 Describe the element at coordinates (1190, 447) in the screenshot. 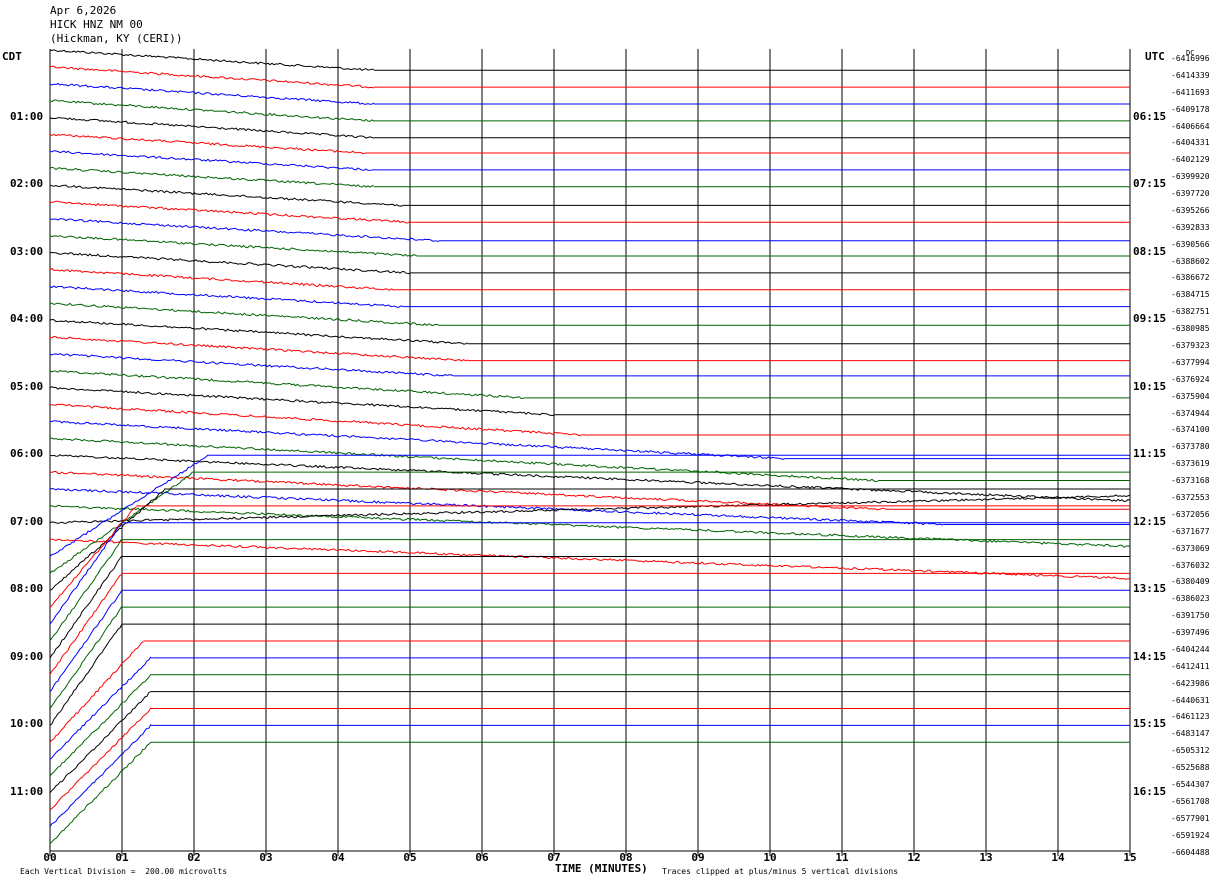

I see `dc-offset-label: -6373780` at that location.